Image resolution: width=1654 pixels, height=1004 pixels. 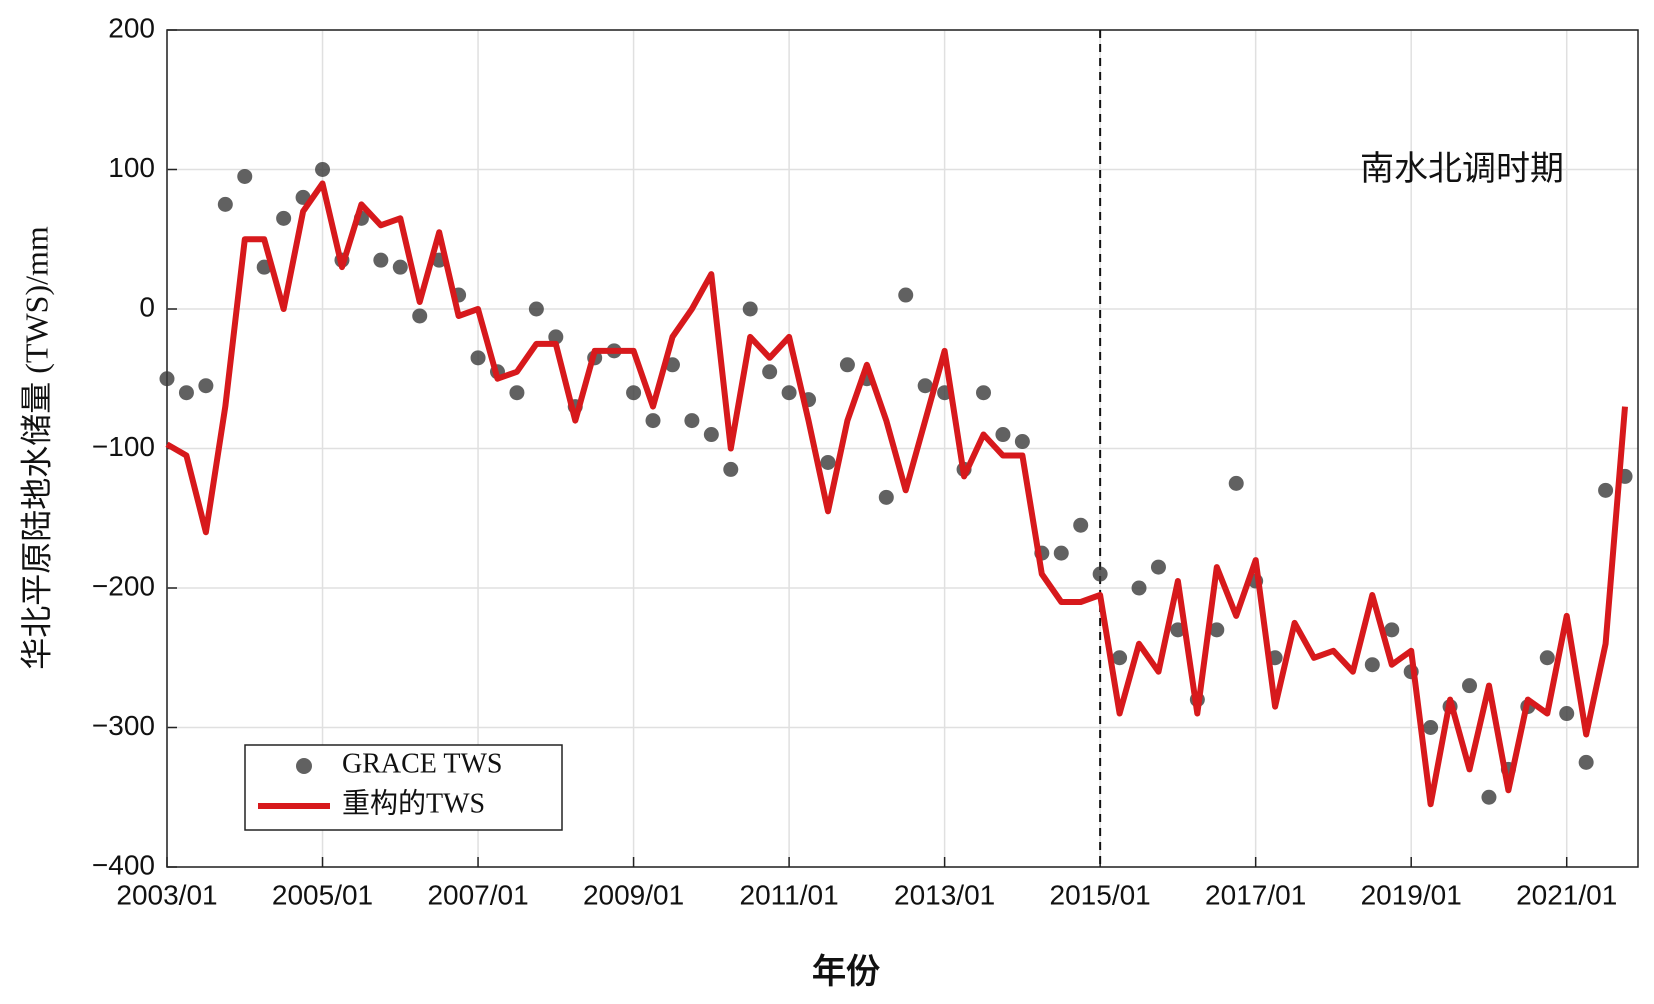 I want to click on x-tick-label: 2019/01, so click(x=1411, y=894).